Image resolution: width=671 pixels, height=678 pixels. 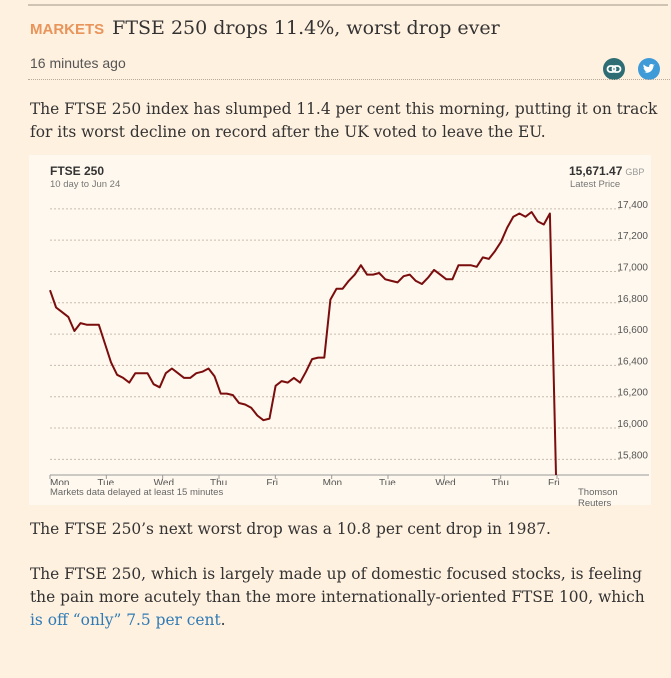 I want to click on y-tick-label: 16,000, so click(x=632, y=424).